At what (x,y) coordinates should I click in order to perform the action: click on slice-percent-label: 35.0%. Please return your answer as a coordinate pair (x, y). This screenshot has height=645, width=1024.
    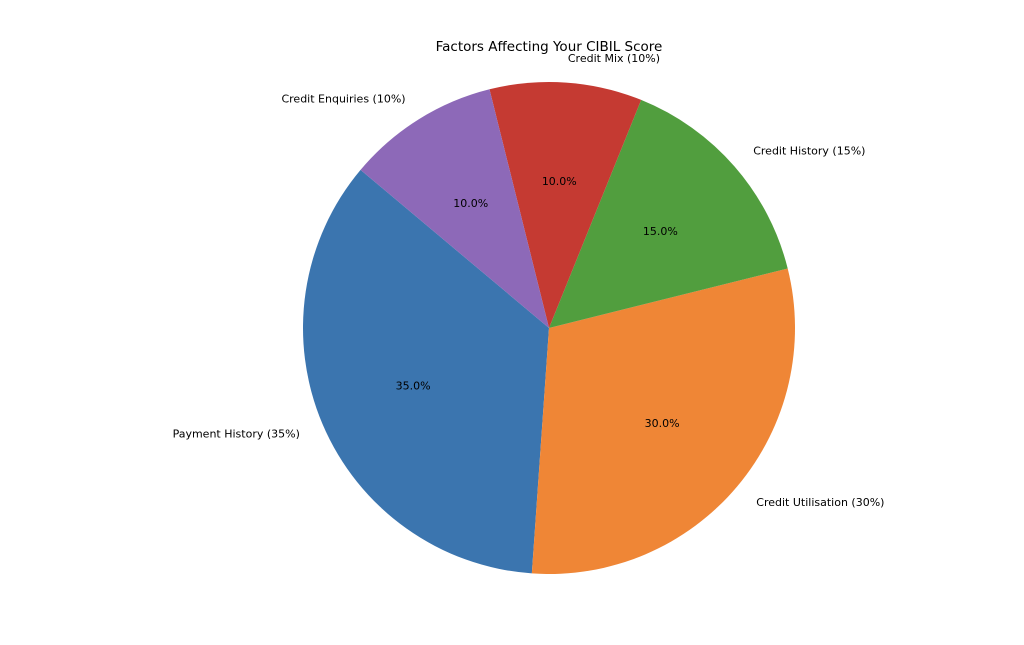
    Looking at the image, I should click on (413, 386).